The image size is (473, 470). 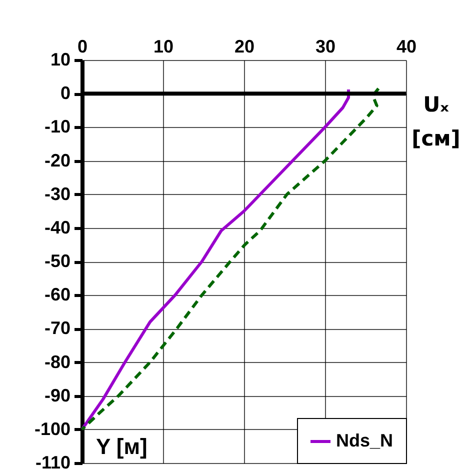 What do you see at coordinates (57, 362) in the screenshot?
I see `y-tick-label: -80` at bounding box center [57, 362].